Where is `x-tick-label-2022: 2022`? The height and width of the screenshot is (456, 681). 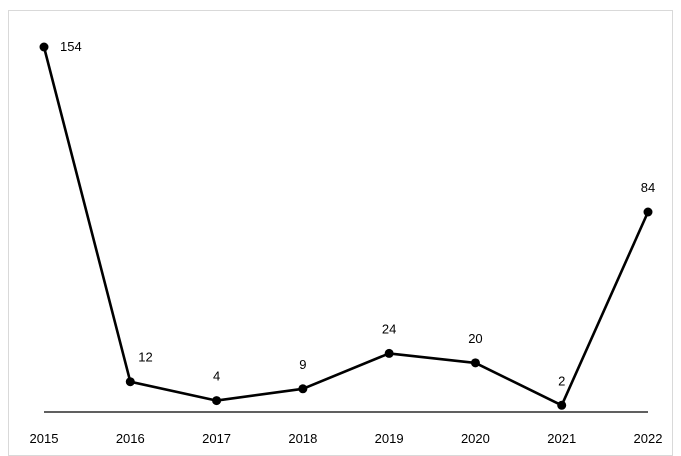
x-tick-label-2022: 2022 is located at coordinates (648, 438).